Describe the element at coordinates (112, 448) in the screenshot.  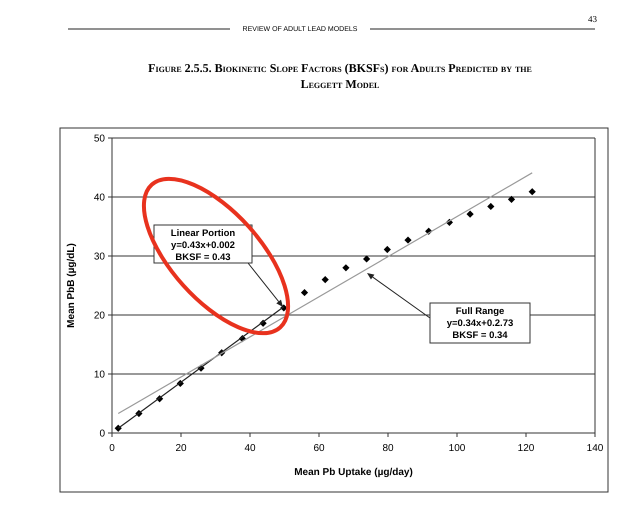
I see `x-tick-label: 0` at that location.